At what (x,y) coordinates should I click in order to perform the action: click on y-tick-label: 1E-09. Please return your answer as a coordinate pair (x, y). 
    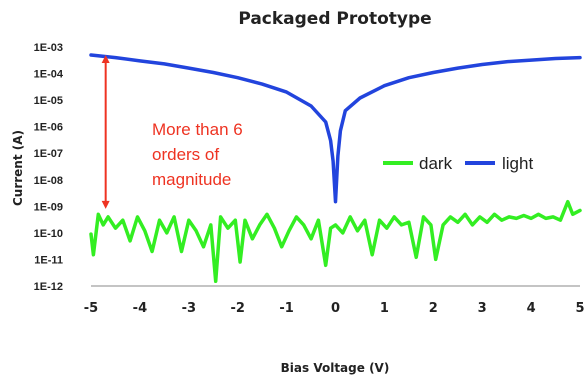
    Looking at the image, I should click on (48, 207).